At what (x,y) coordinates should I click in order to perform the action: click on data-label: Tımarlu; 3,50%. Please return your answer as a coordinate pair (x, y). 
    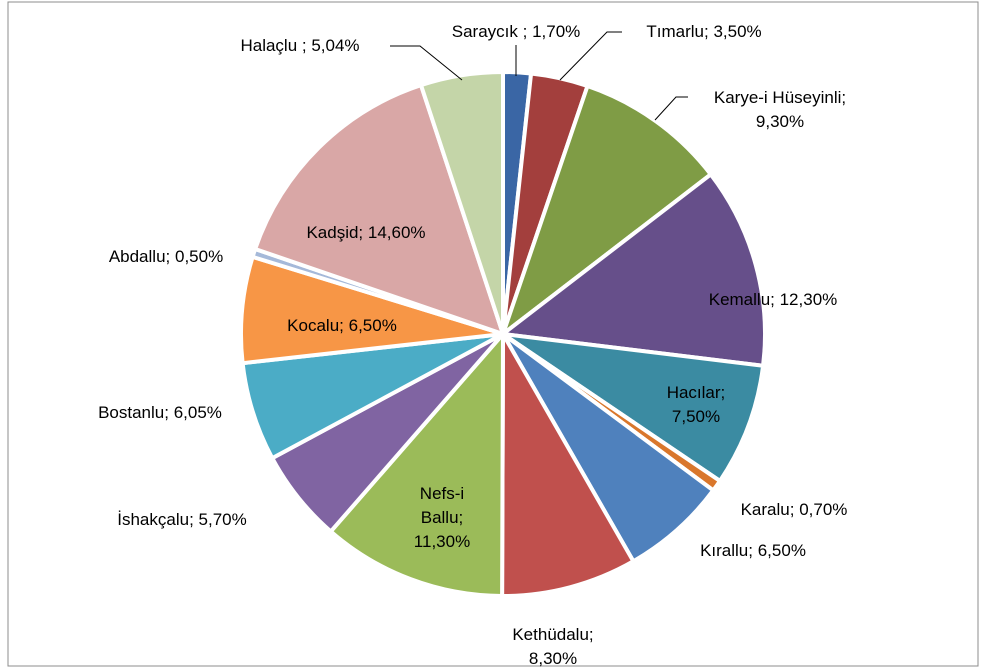
    Looking at the image, I should click on (703, 32).